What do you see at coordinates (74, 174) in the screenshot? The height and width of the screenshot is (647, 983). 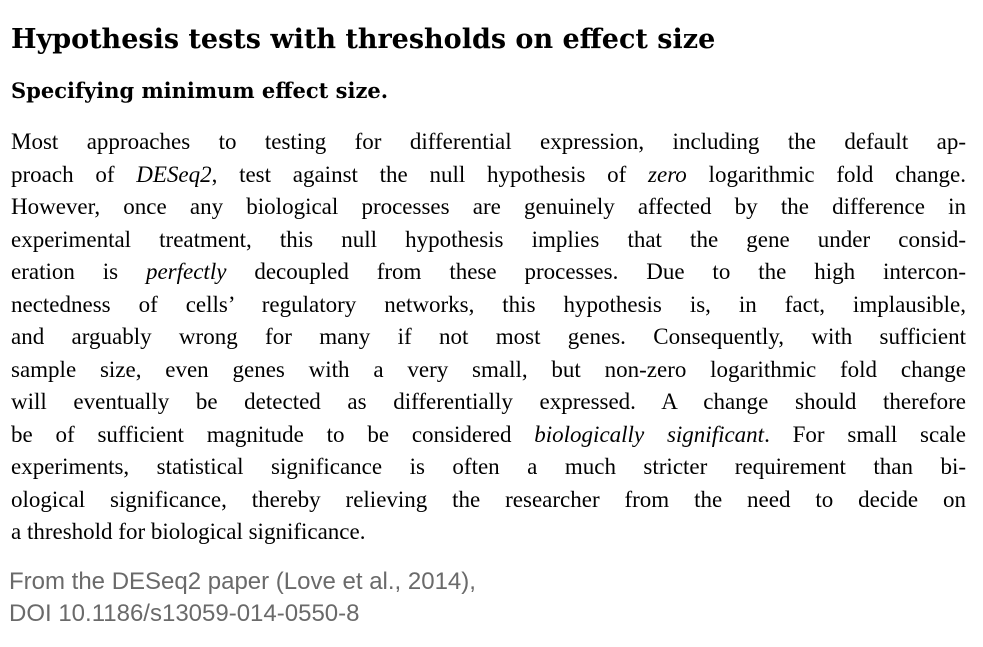 I see `body-text-run: proach of` at bounding box center [74, 174].